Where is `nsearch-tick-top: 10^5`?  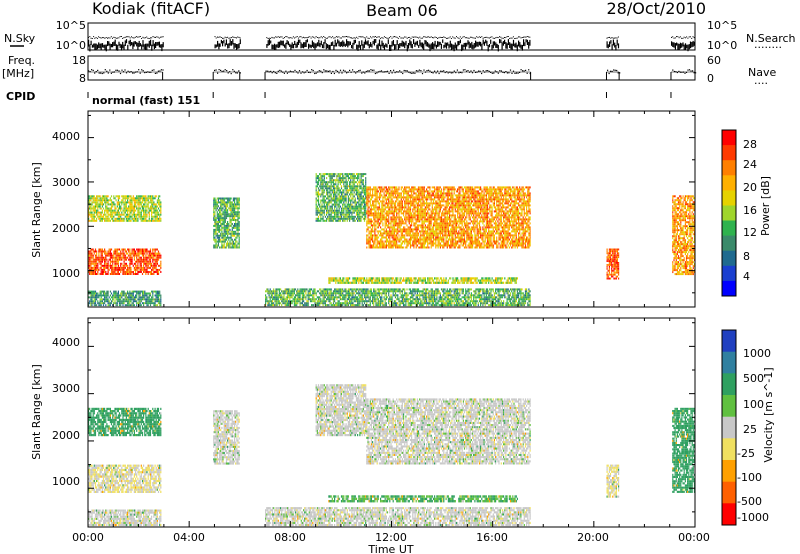
nsearch-tick-top: 10^5 is located at coordinates (722, 25).